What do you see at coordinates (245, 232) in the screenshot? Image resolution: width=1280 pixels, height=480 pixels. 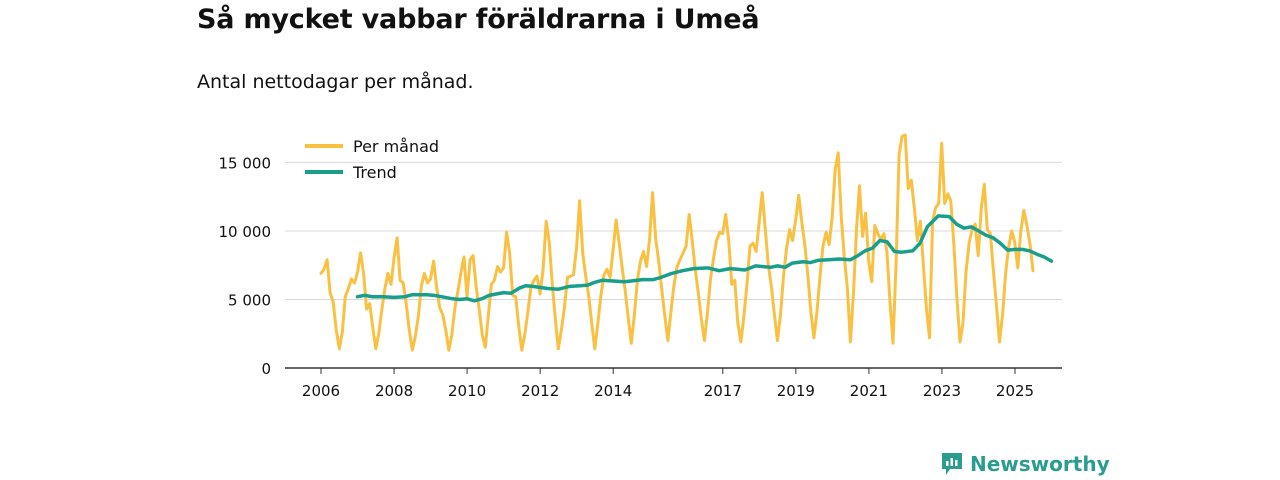 I see `y-tick-label: 10 000` at bounding box center [245, 232].